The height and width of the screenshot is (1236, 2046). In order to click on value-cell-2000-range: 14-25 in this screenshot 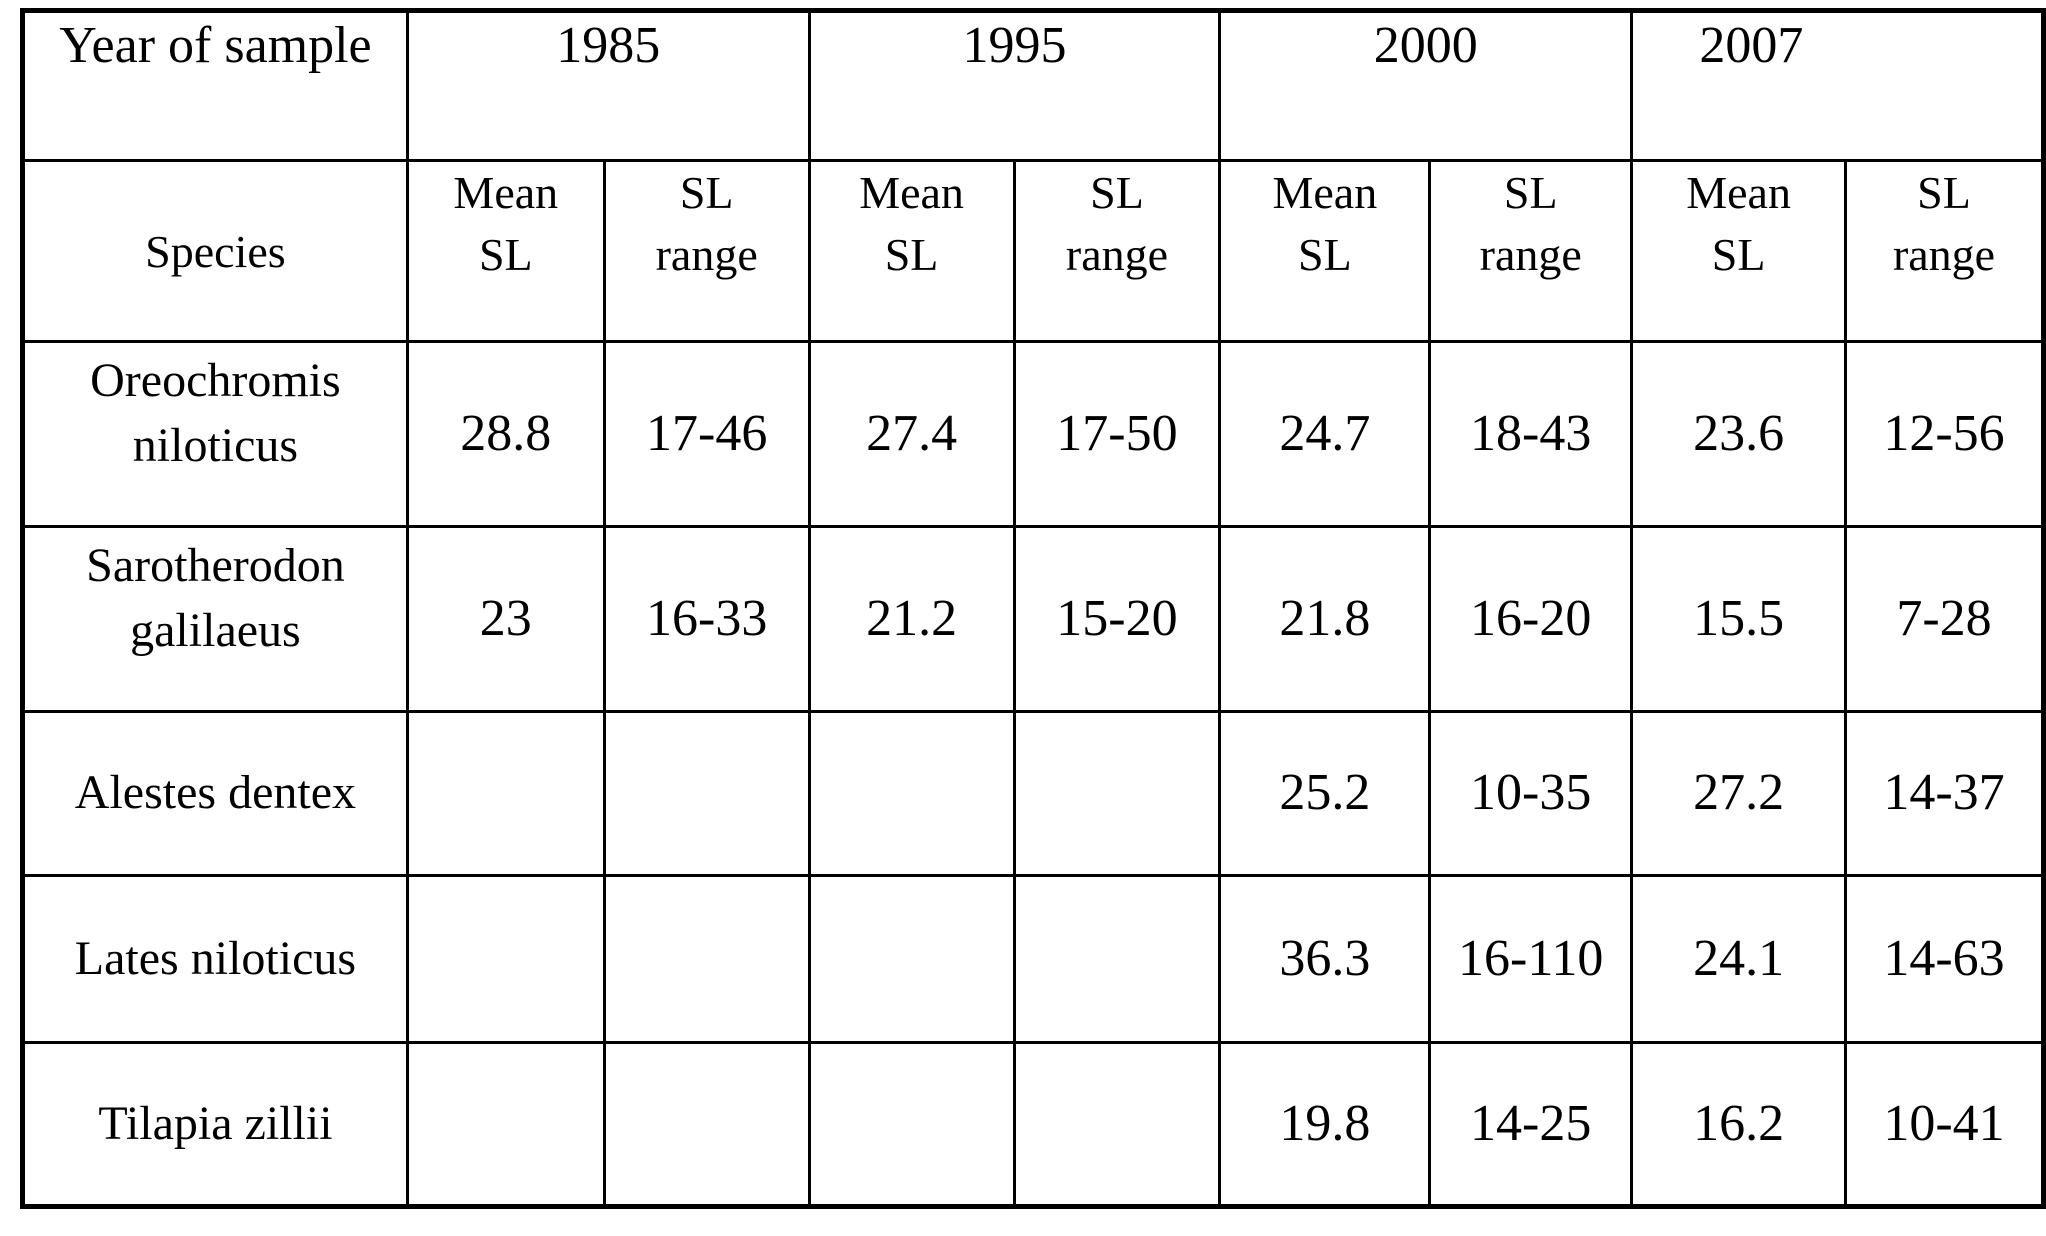, I will do `click(1531, 1124)`.